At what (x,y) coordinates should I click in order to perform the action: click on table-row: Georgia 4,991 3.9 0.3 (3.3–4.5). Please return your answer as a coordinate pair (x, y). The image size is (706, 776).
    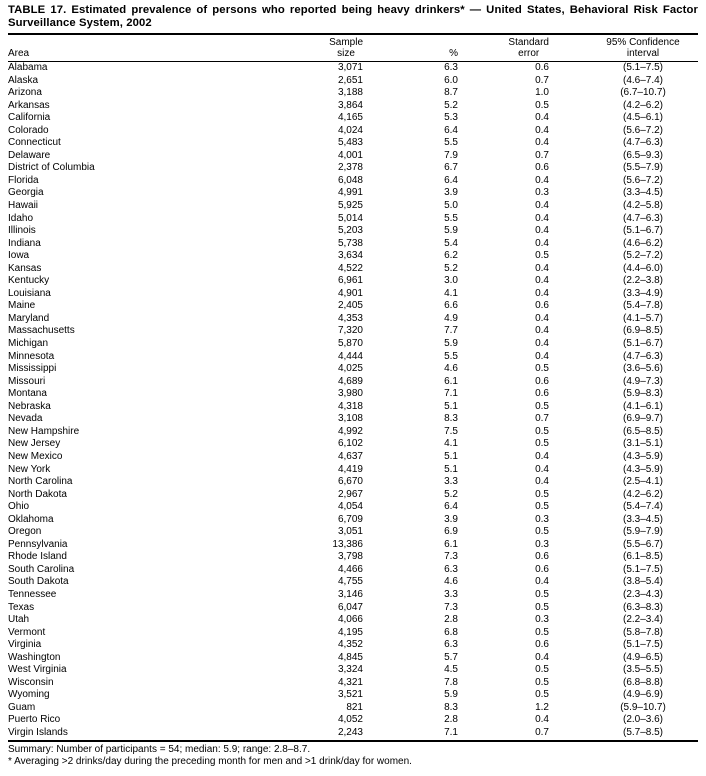
    Looking at the image, I should click on (353, 193).